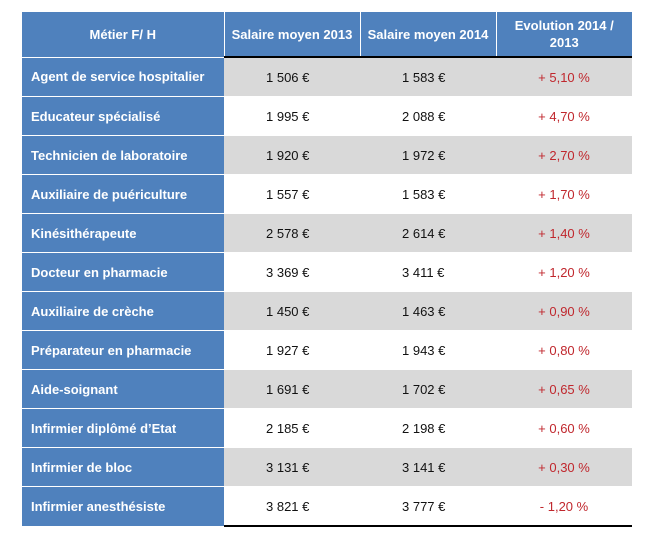 The image size is (669, 560). Describe the element at coordinates (428, 311) in the screenshot. I see `salaire-2014-cell: 1 463 €` at that location.